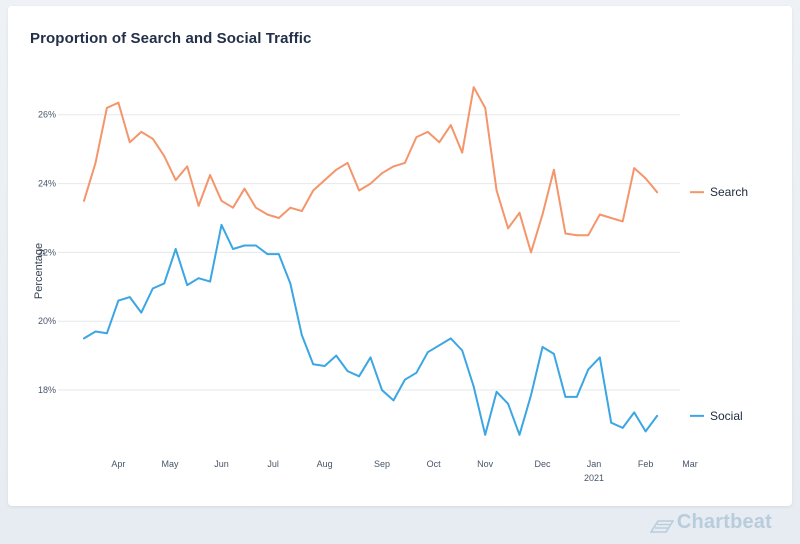  Describe the element at coordinates (170, 464) in the screenshot. I see `x-tick-label: May` at that location.